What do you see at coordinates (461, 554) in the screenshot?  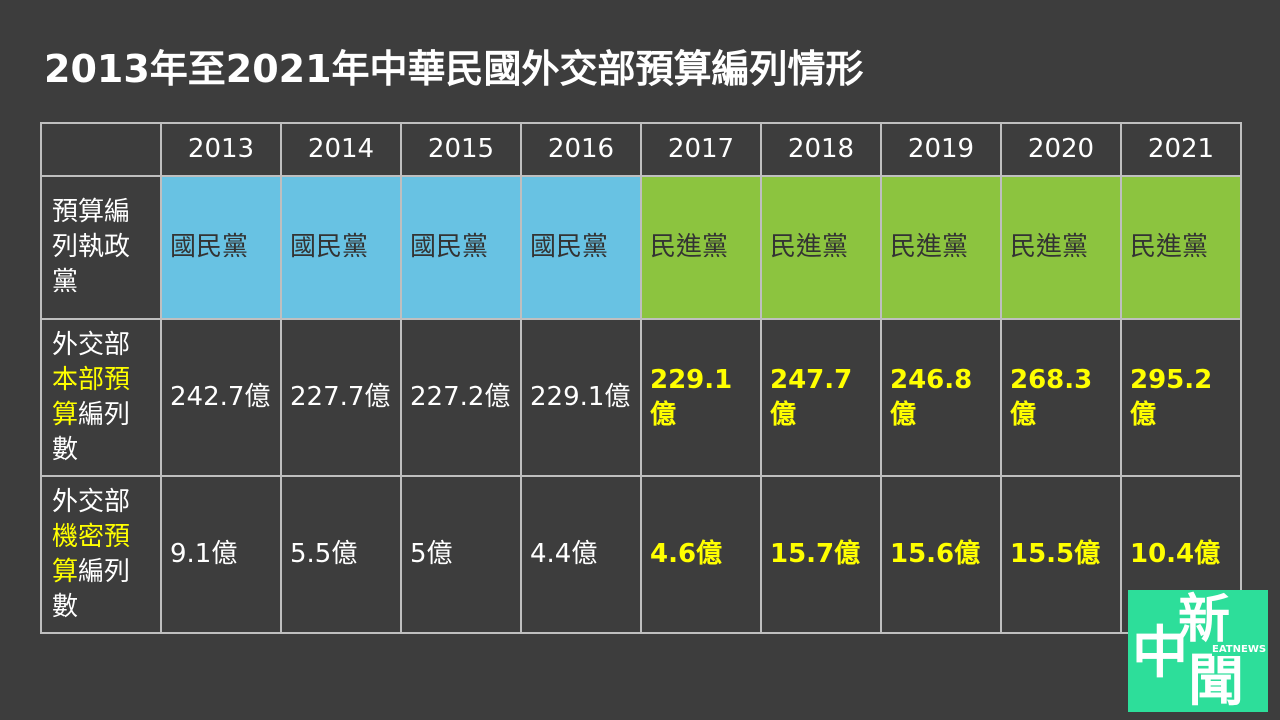 I see `cell: 5億` at bounding box center [461, 554].